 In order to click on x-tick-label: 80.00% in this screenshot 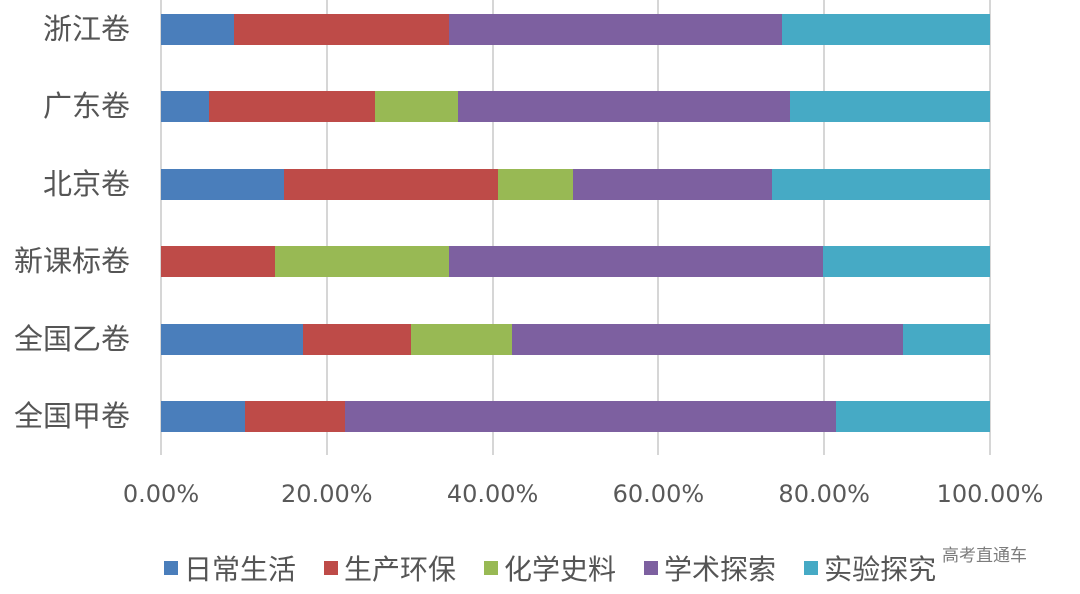, I will do `click(824, 494)`.